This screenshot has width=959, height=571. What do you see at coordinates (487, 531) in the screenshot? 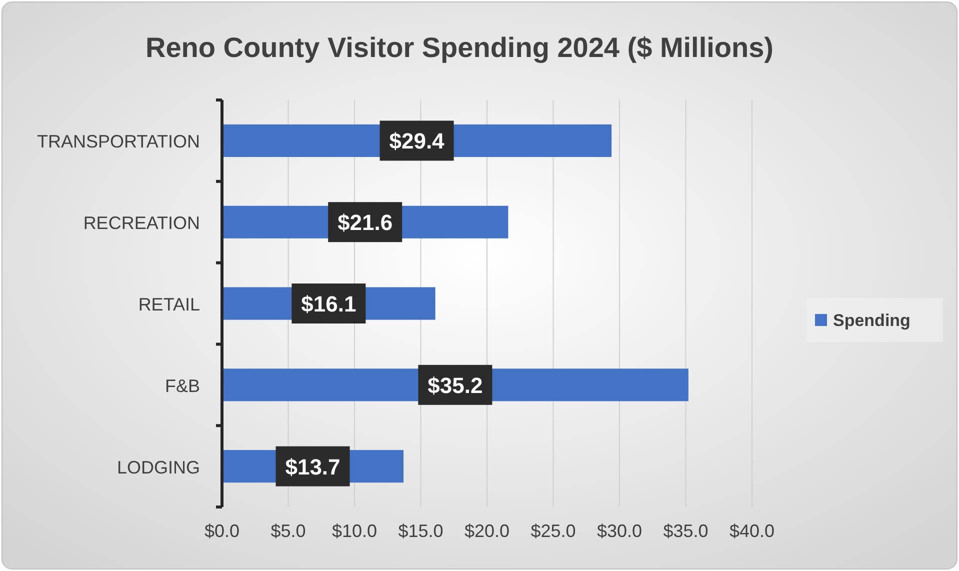
I see `x-tick-label: $20.0` at bounding box center [487, 531].